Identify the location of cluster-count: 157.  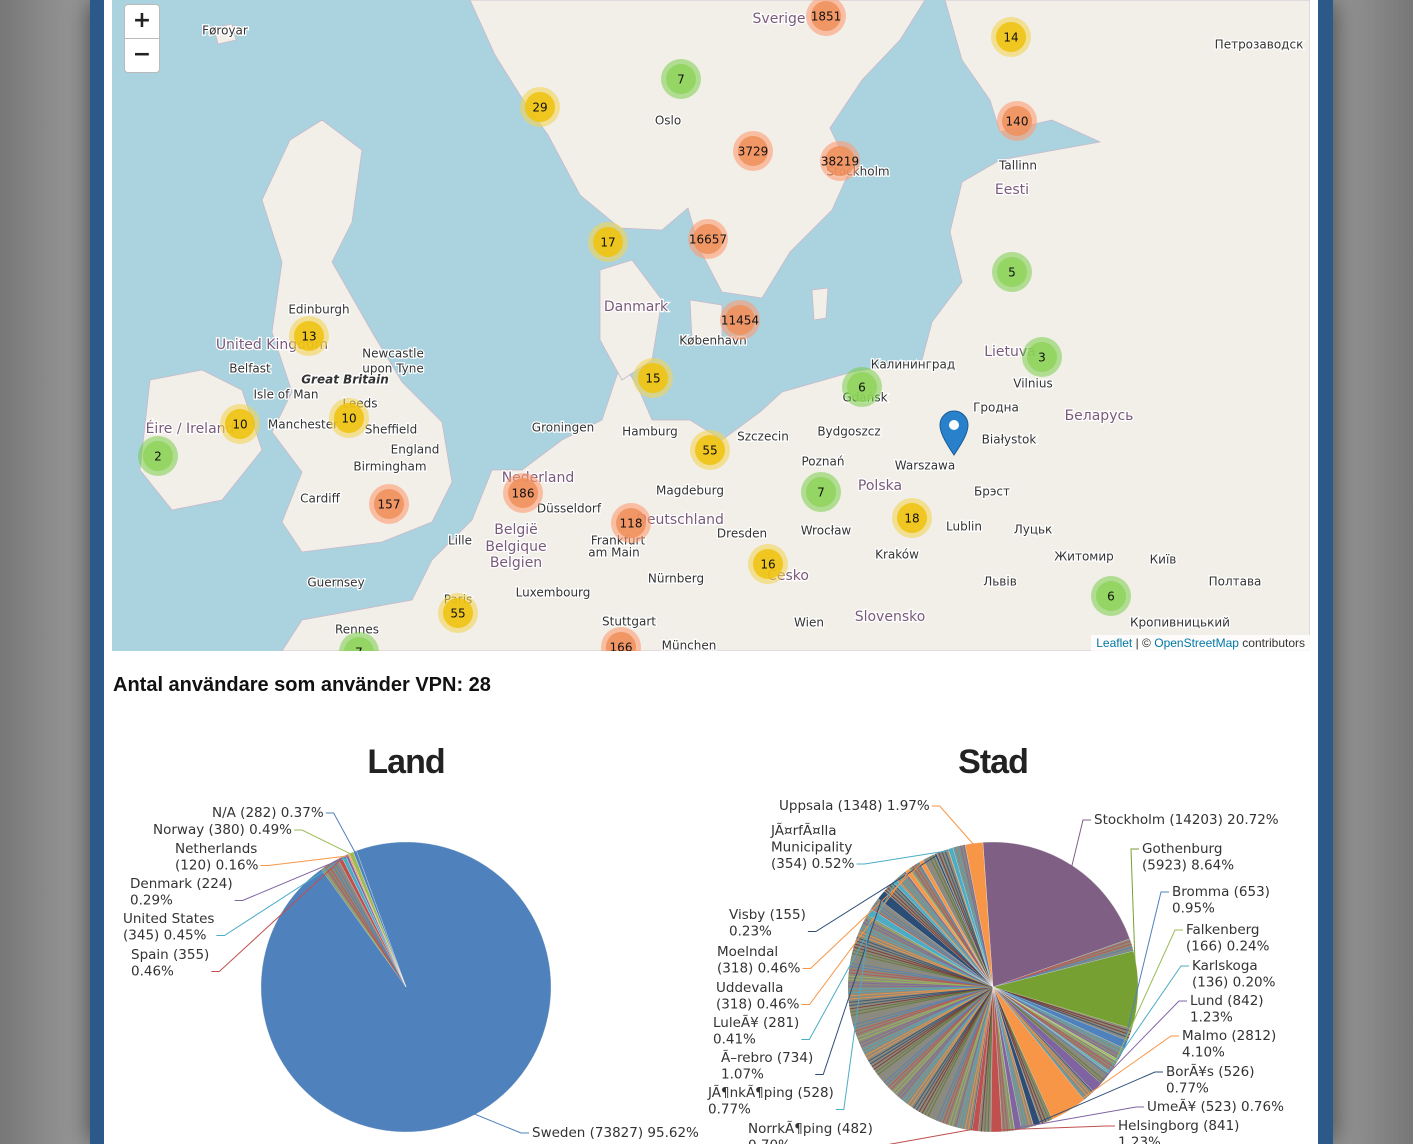
(389, 505).